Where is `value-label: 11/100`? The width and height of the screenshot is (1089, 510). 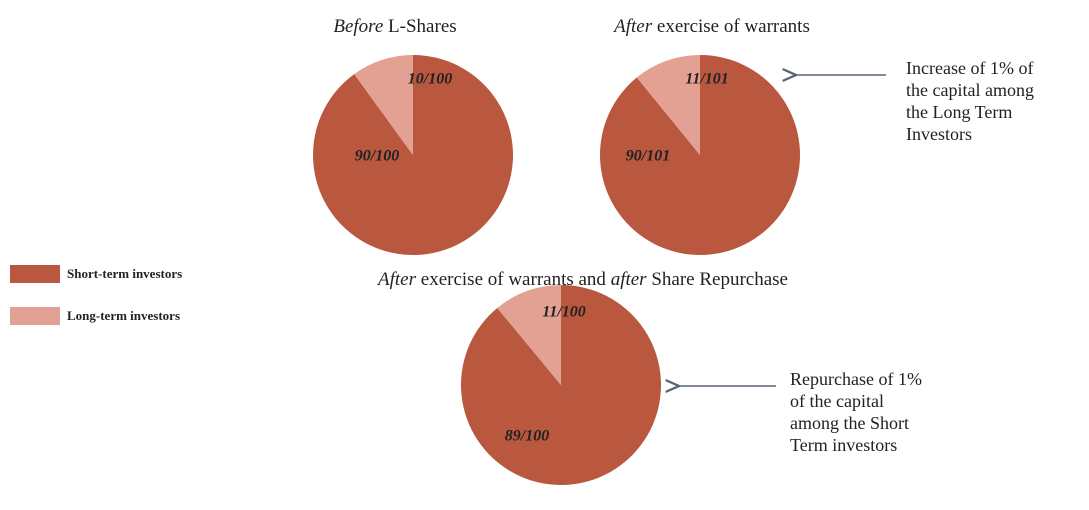 value-label: 11/100 is located at coordinates (564, 312).